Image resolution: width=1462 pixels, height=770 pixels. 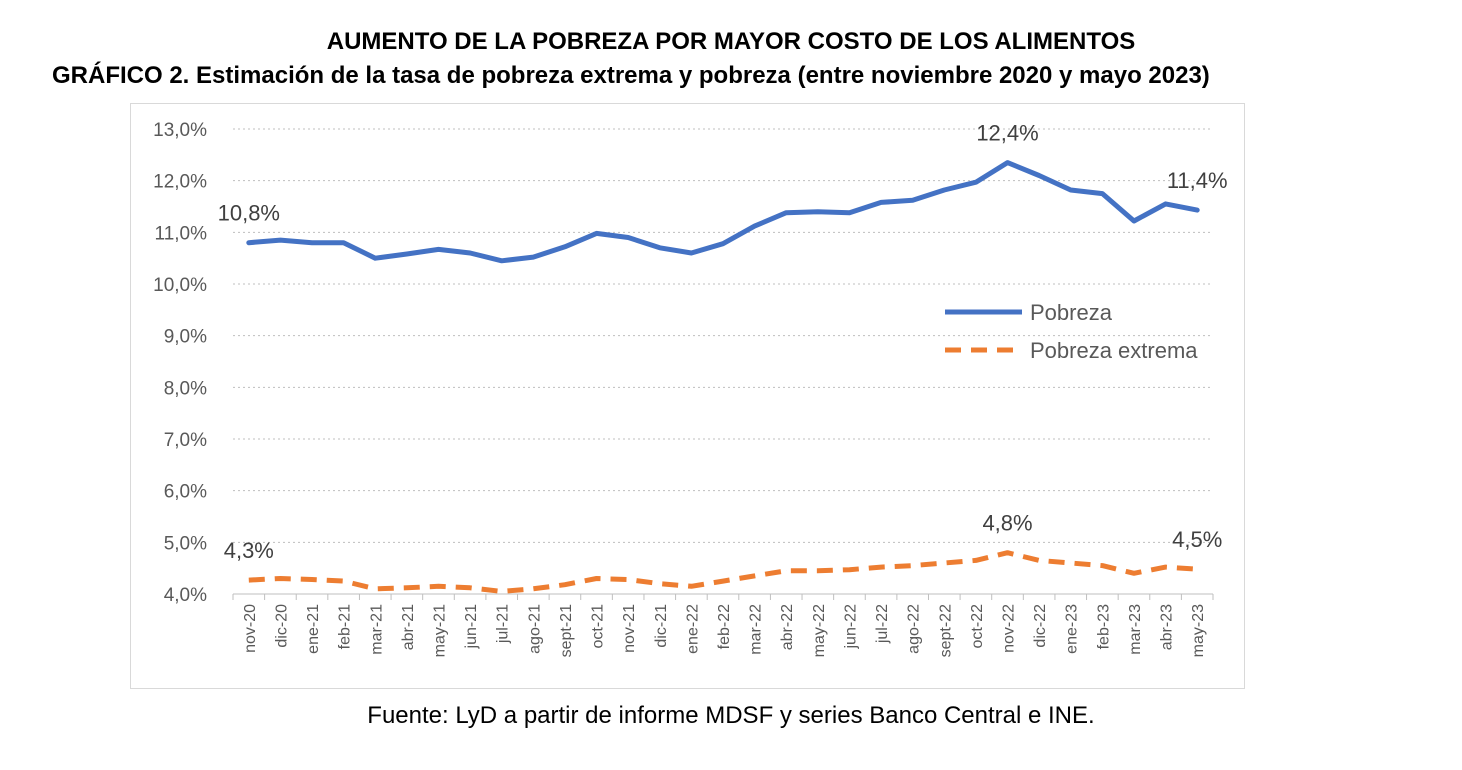 I want to click on legend: Pobreza Pobreza extrema, so click(x=1071, y=331).